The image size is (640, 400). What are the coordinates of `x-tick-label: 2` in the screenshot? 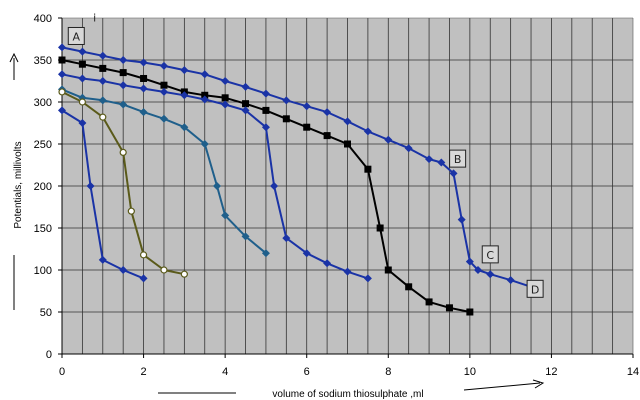 It's located at (144, 372).